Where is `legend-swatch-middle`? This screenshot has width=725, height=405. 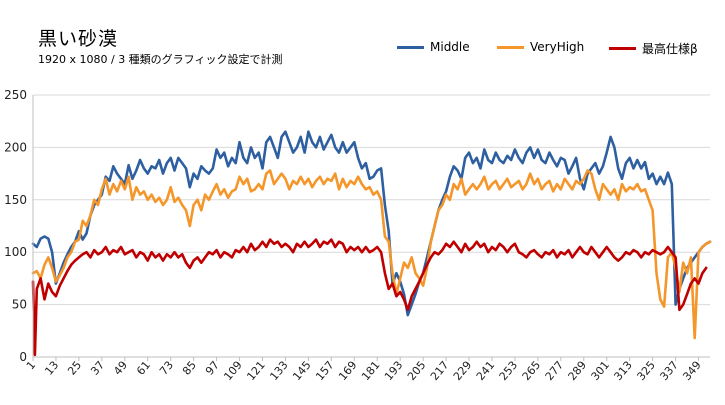
legend-swatch-middle is located at coordinates (410, 47).